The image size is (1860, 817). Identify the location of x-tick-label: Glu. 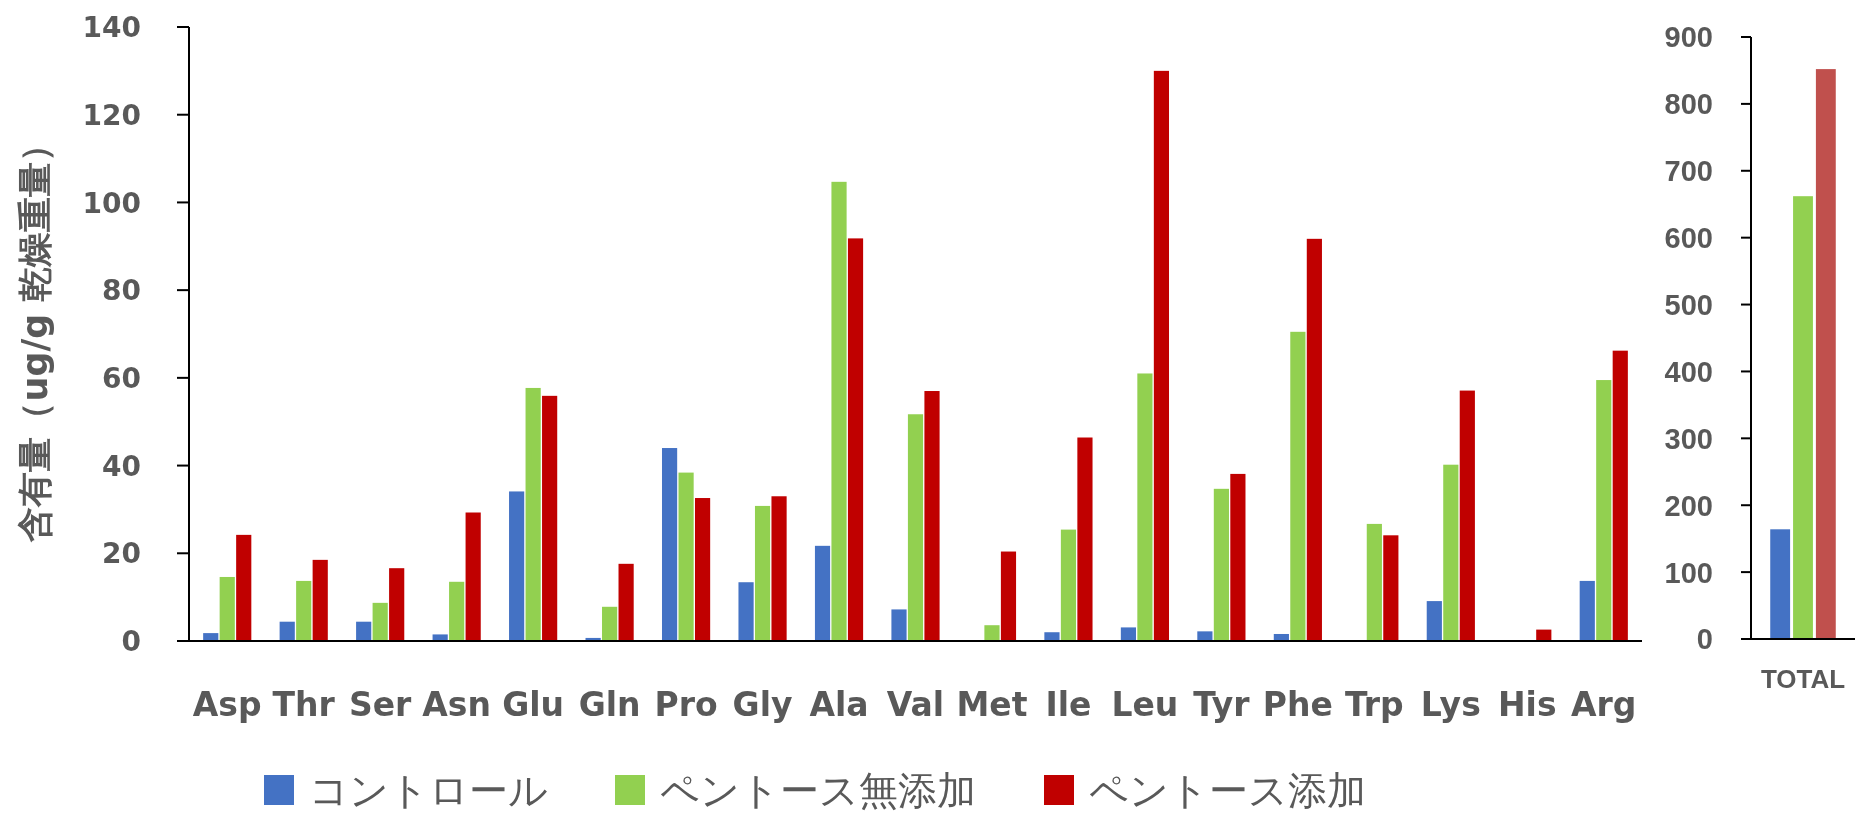
(533, 704).